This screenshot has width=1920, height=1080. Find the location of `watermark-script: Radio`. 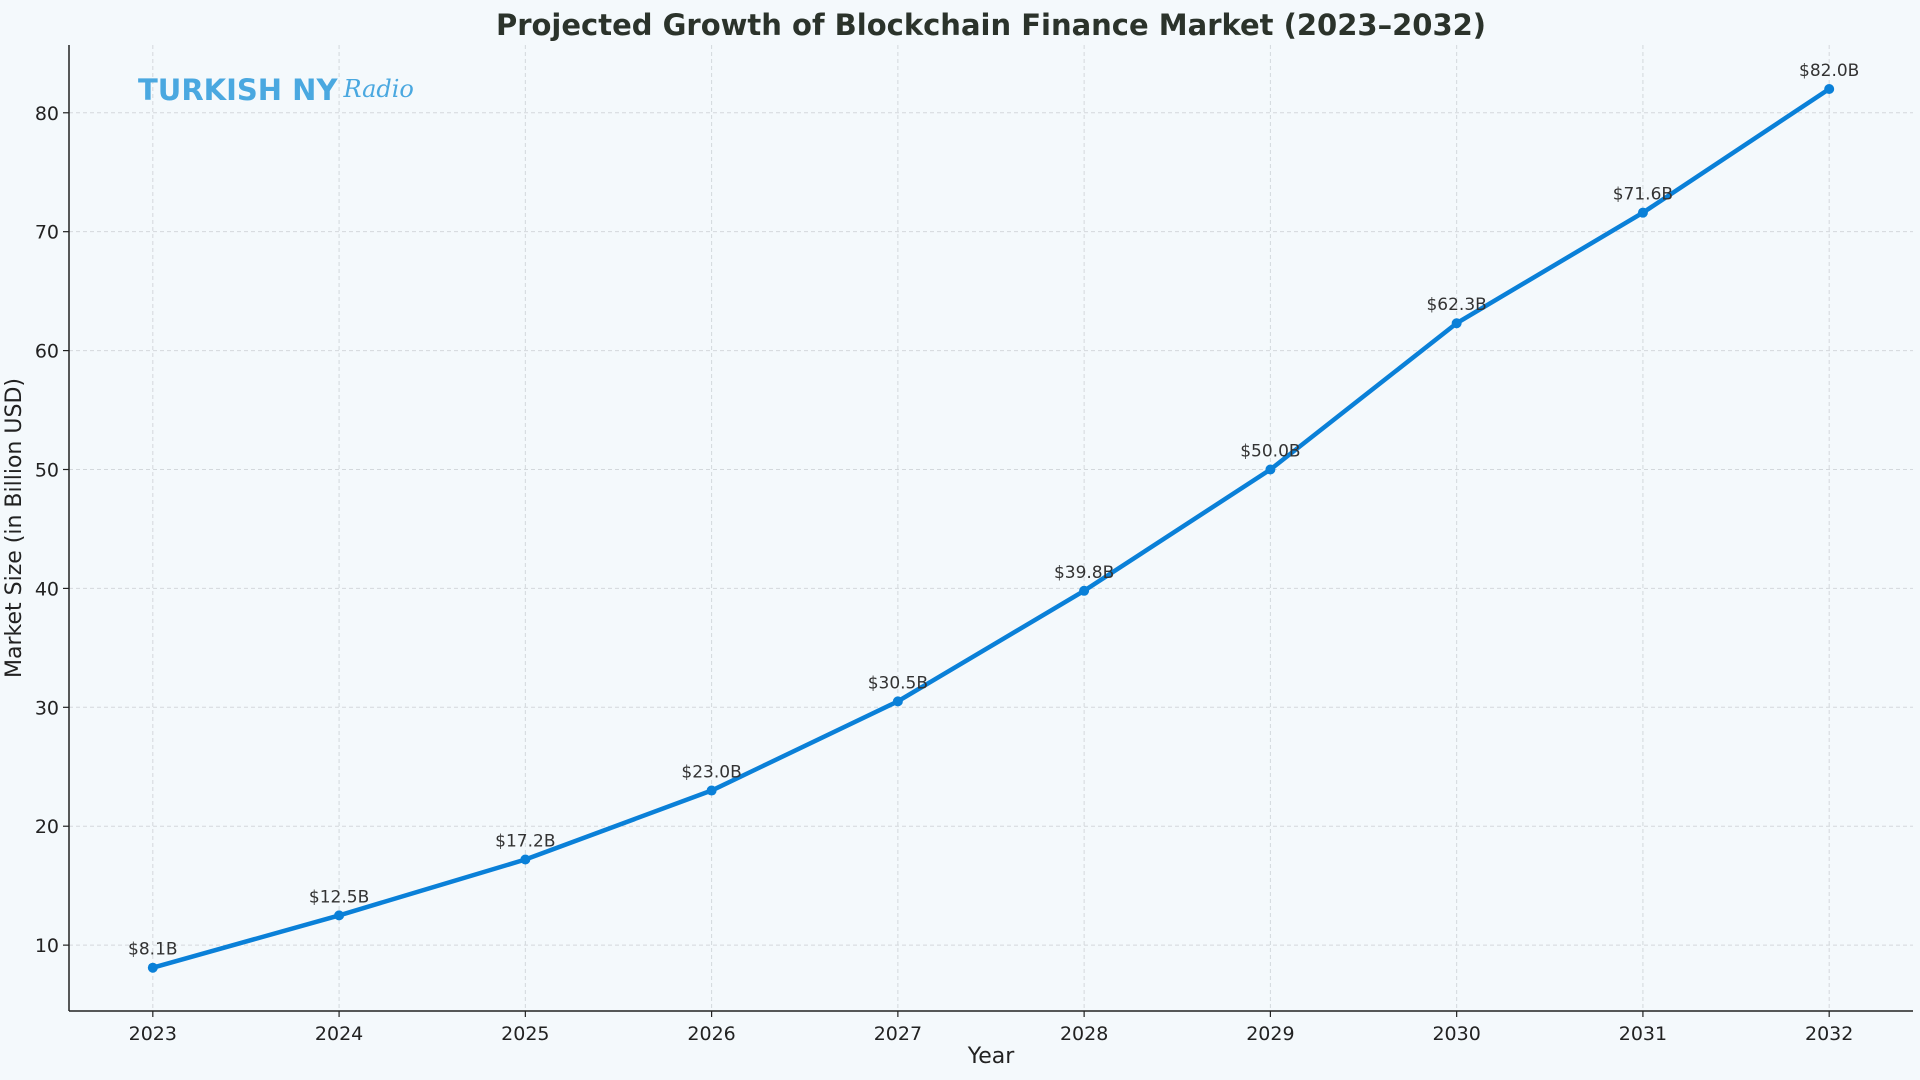

watermark-script: Radio is located at coordinates (377, 89).